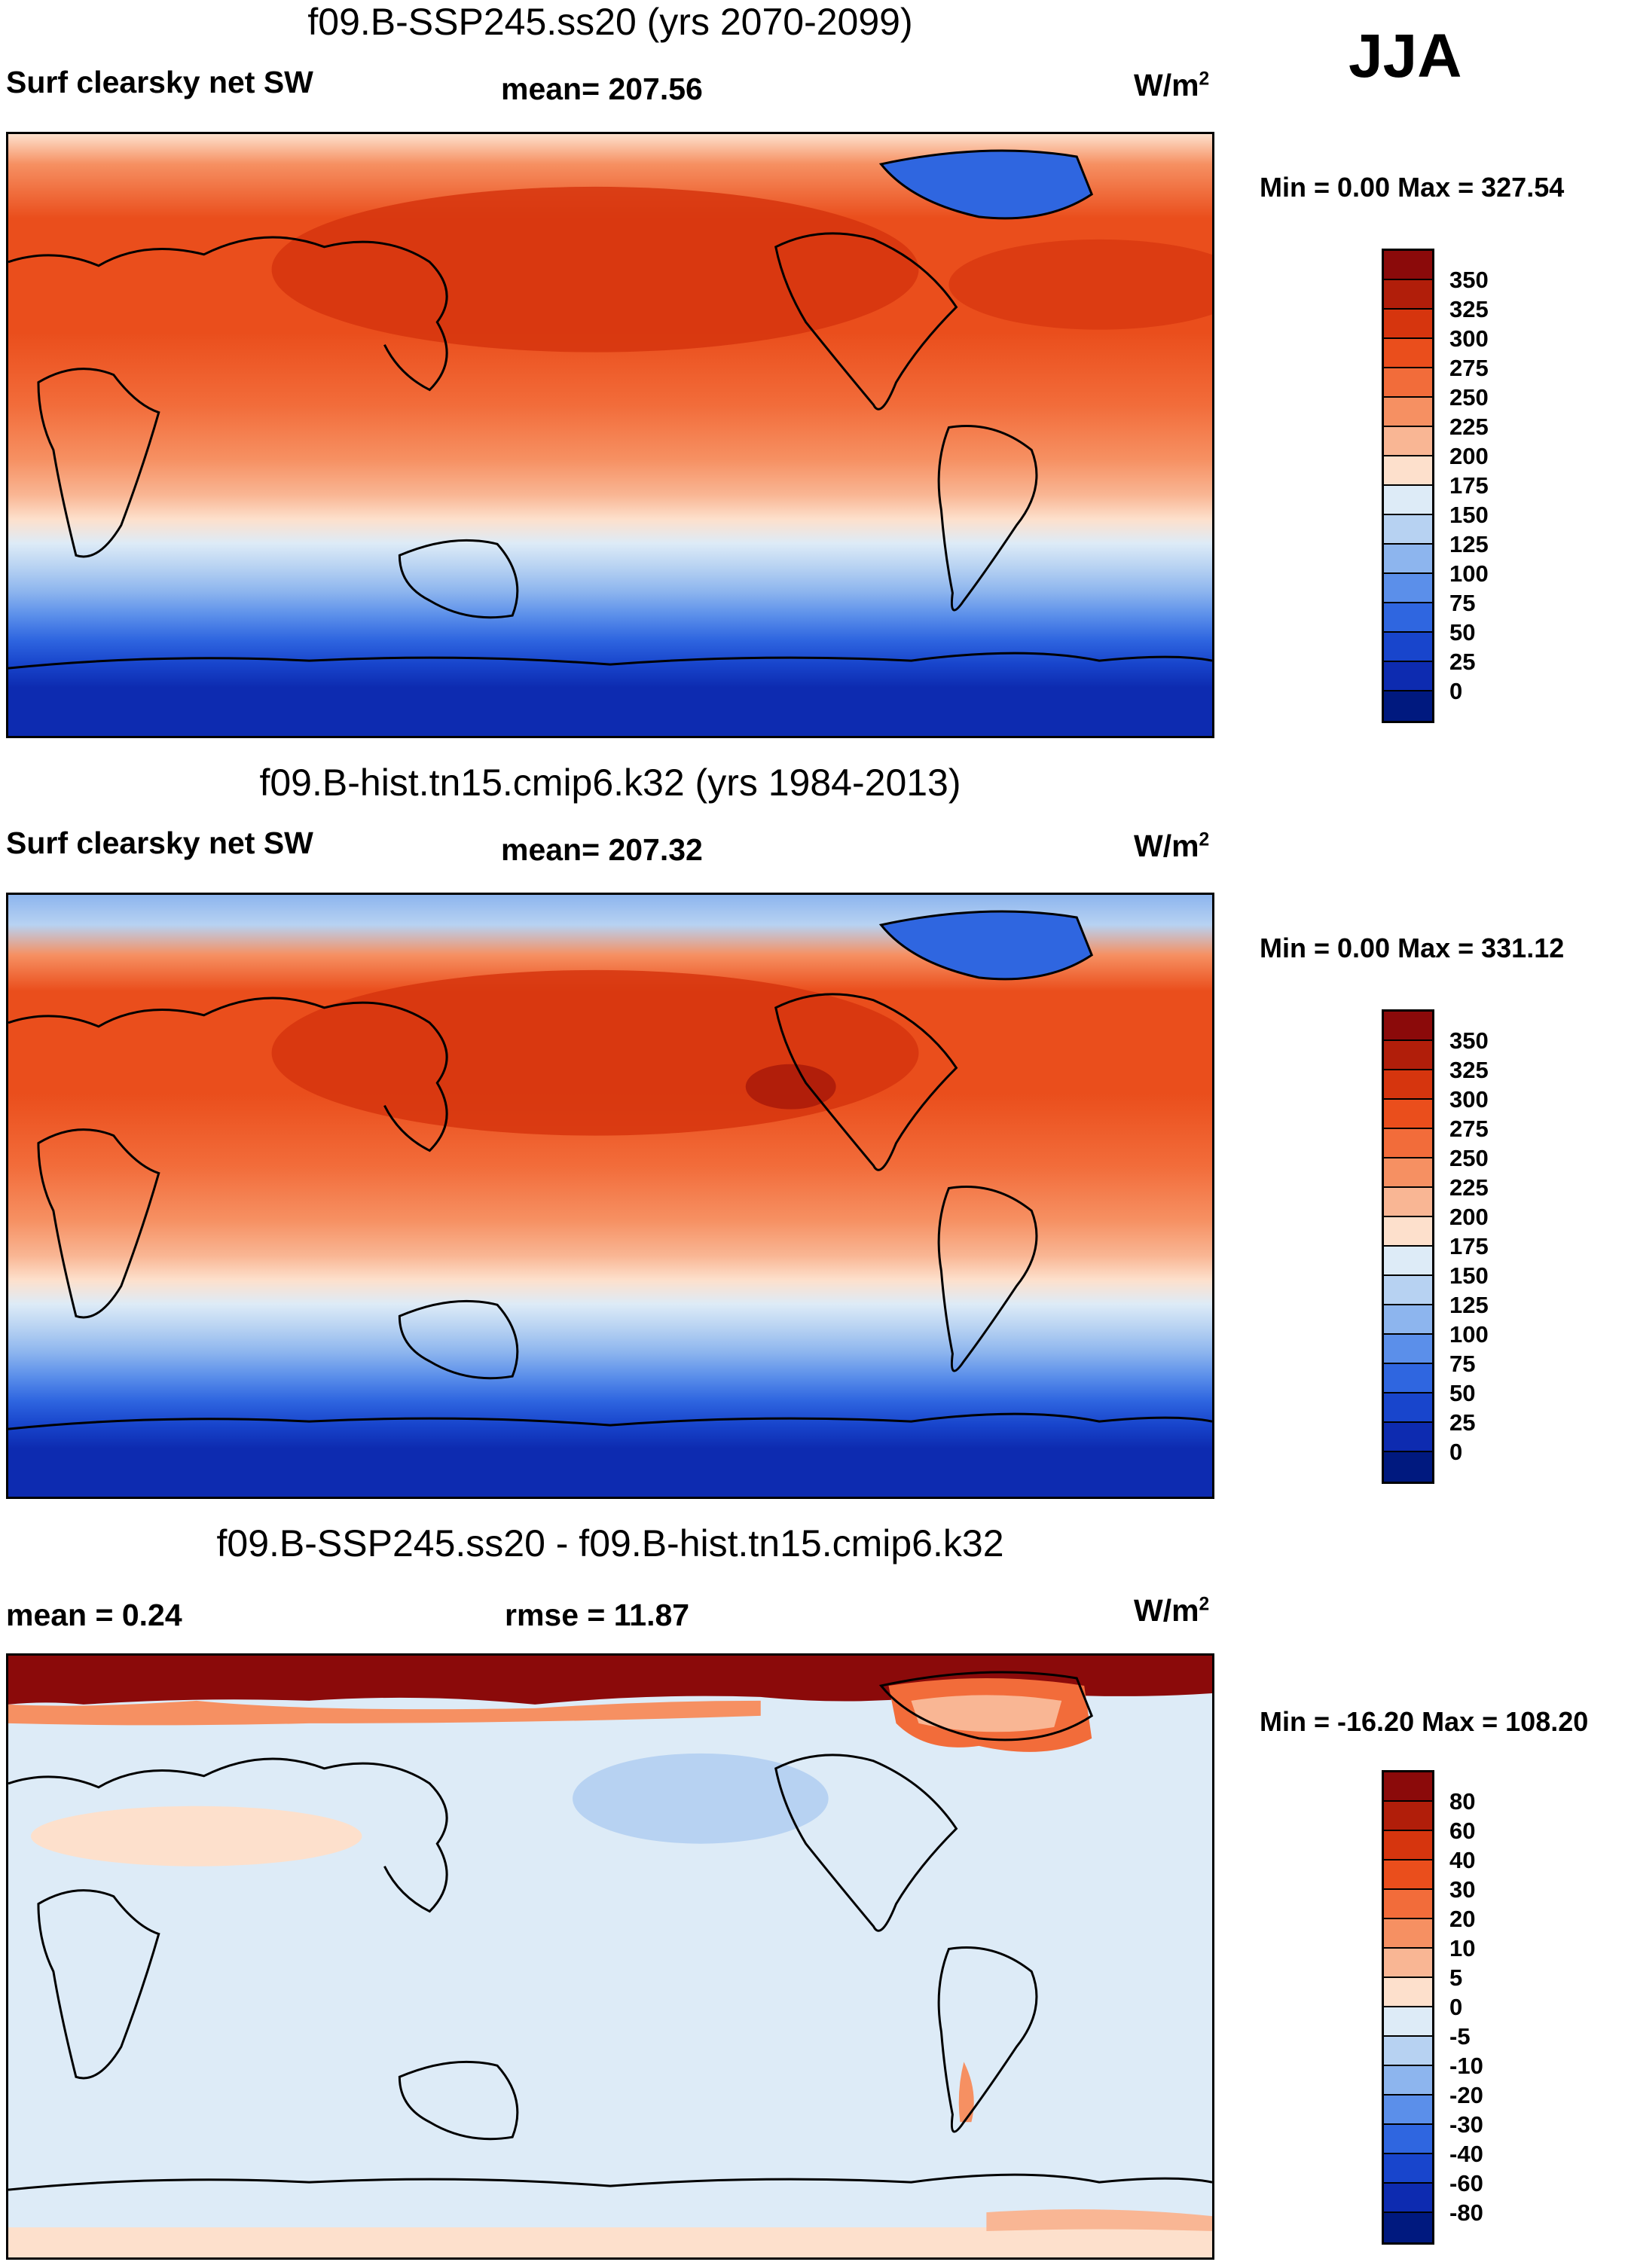 This screenshot has width=1628, height=2268. I want to click on colorbar-label: 20, so click(1462, 1919).